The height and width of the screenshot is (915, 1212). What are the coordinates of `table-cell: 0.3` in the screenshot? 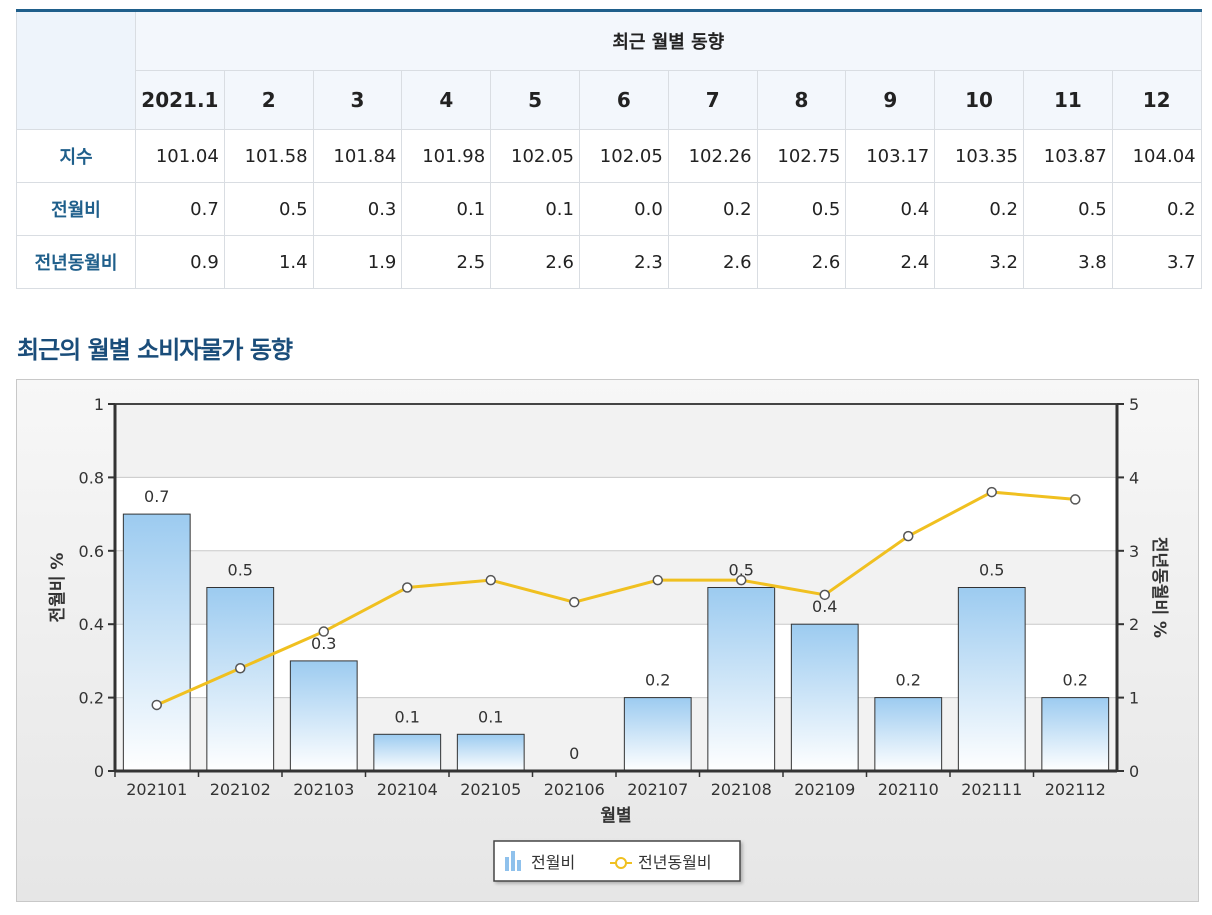 It's located at (357, 209).